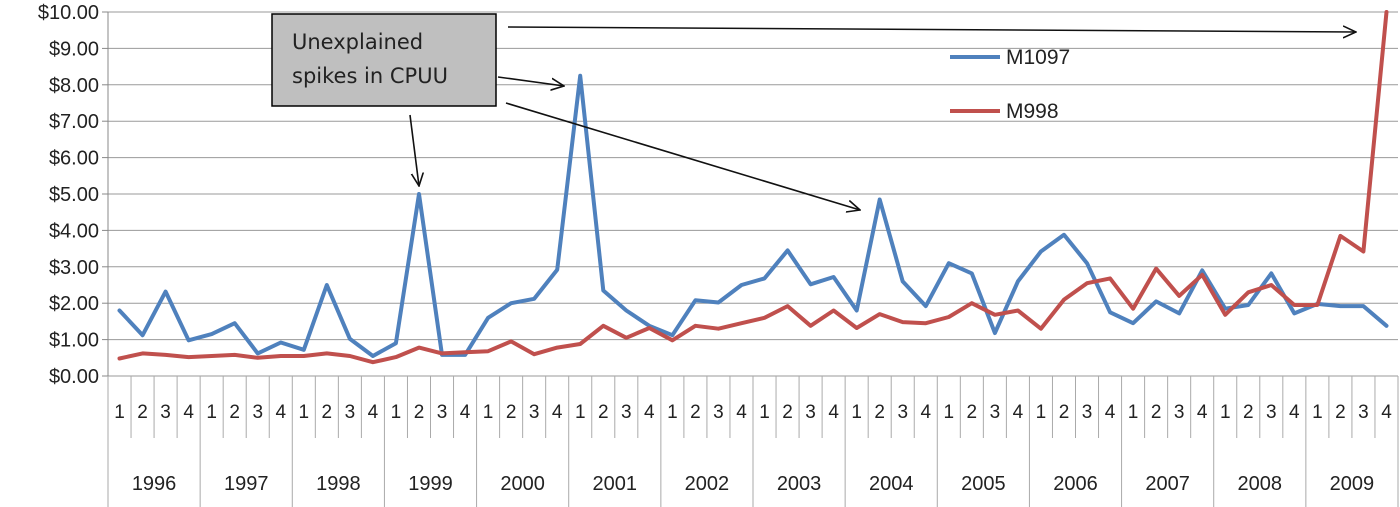 This screenshot has width=1400, height=507. I want to click on annotation-arrow-1999, so click(414, 150).